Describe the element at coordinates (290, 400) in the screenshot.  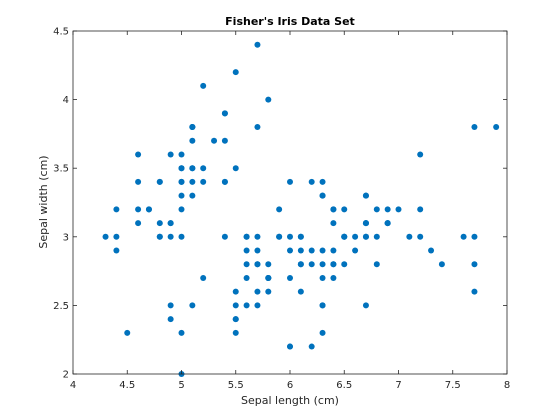
I see `x-axis-label: Sepal length (cm)` at that location.